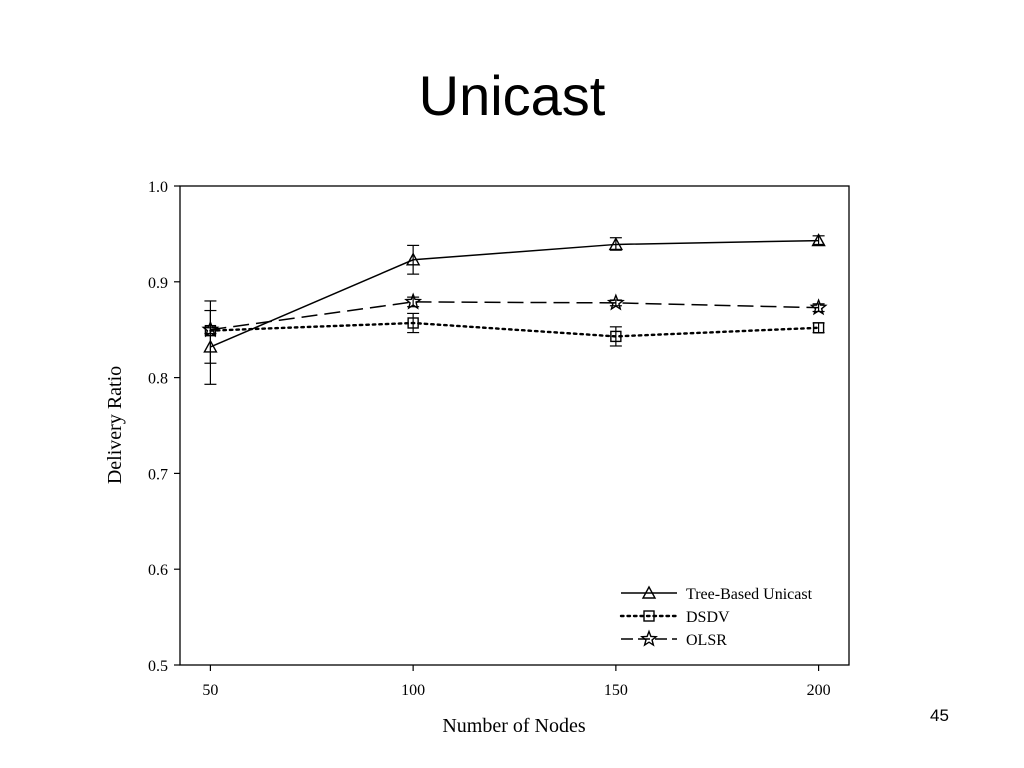 This screenshot has height=768, width=1024. What do you see at coordinates (158, 570) in the screenshot?
I see `y-tick-label: 0.6` at bounding box center [158, 570].